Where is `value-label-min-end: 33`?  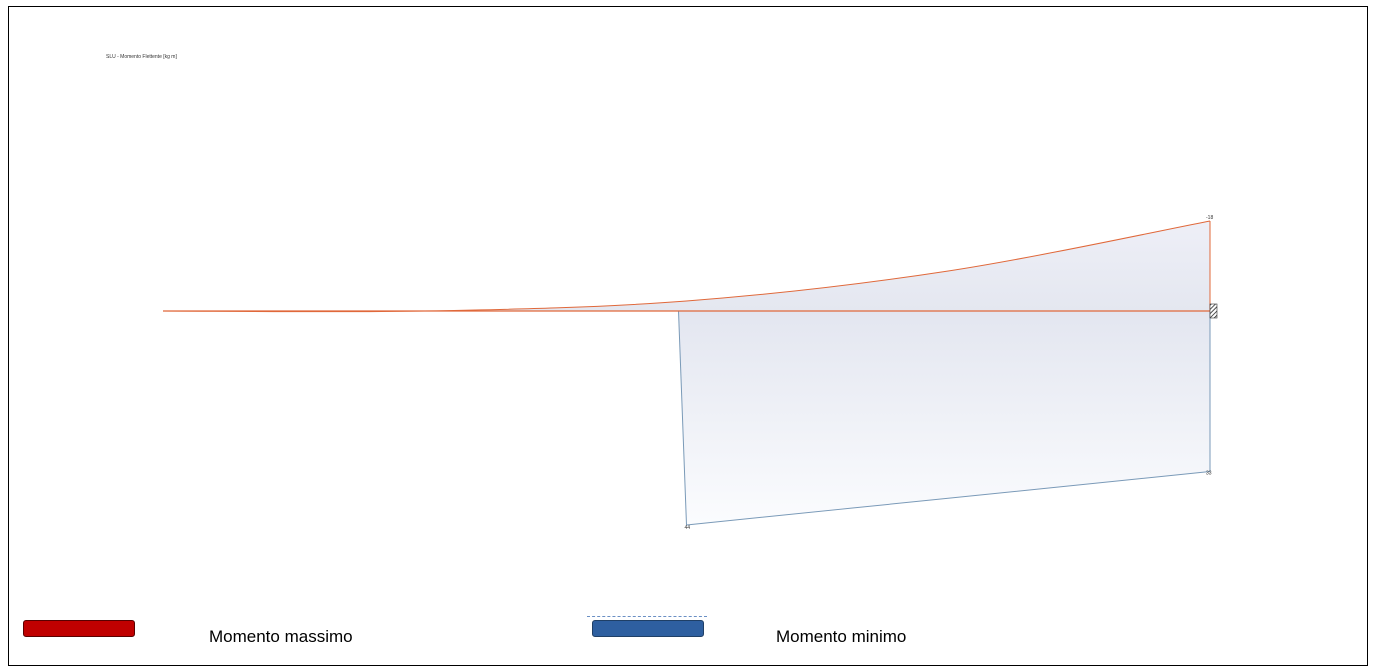 value-label-min-end: 33 is located at coordinates (1209, 474).